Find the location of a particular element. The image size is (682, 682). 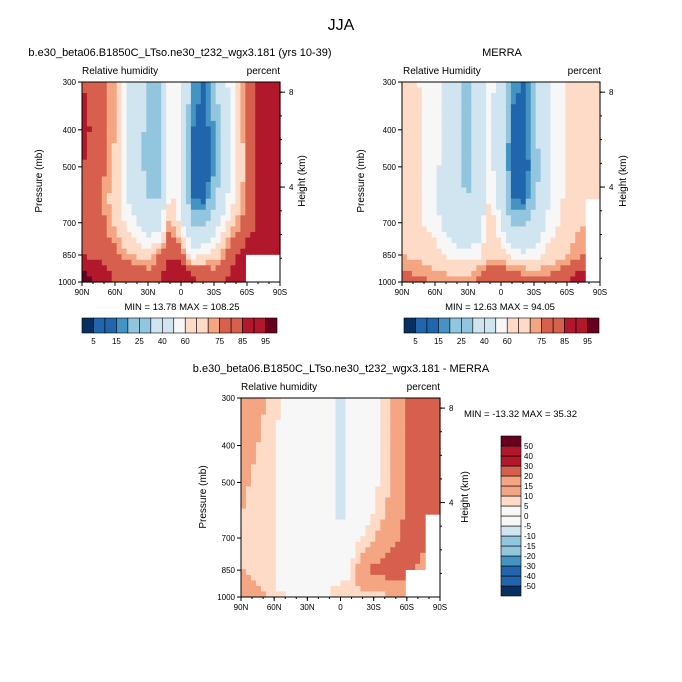

y2-tick-label: 4 is located at coordinates (611, 187).